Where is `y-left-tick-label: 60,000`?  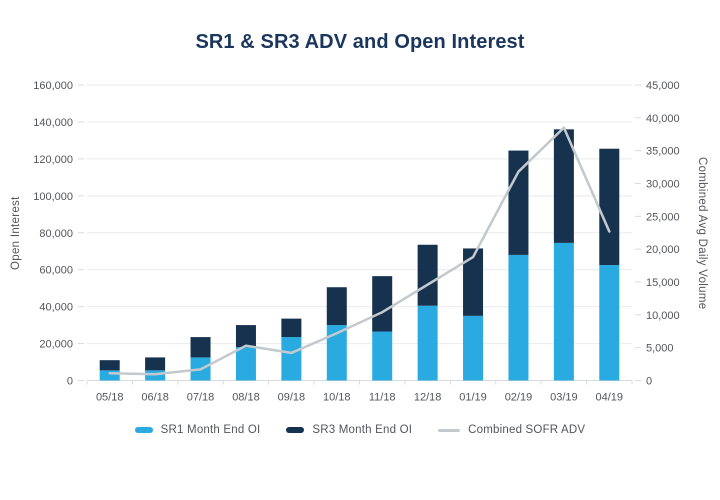
y-left-tick-label: 60,000 is located at coordinates (56, 271).